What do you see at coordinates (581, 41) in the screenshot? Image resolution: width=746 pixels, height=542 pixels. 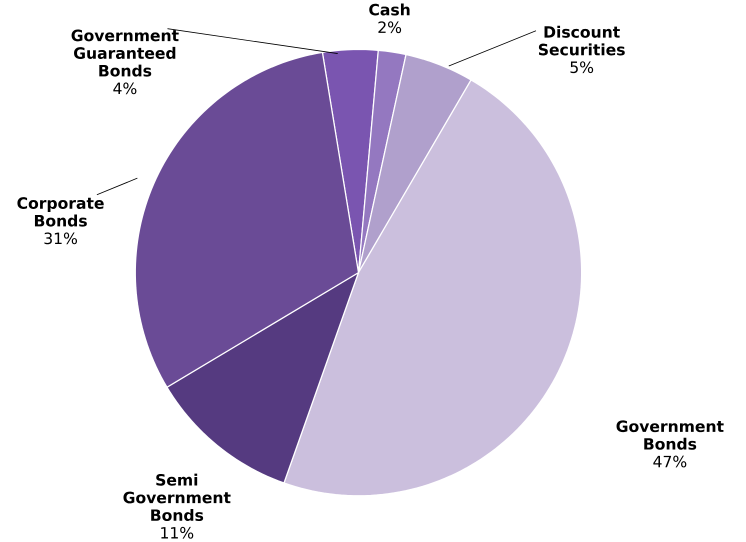 I see `slice-label: Discount Securities` at bounding box center [581, 41].